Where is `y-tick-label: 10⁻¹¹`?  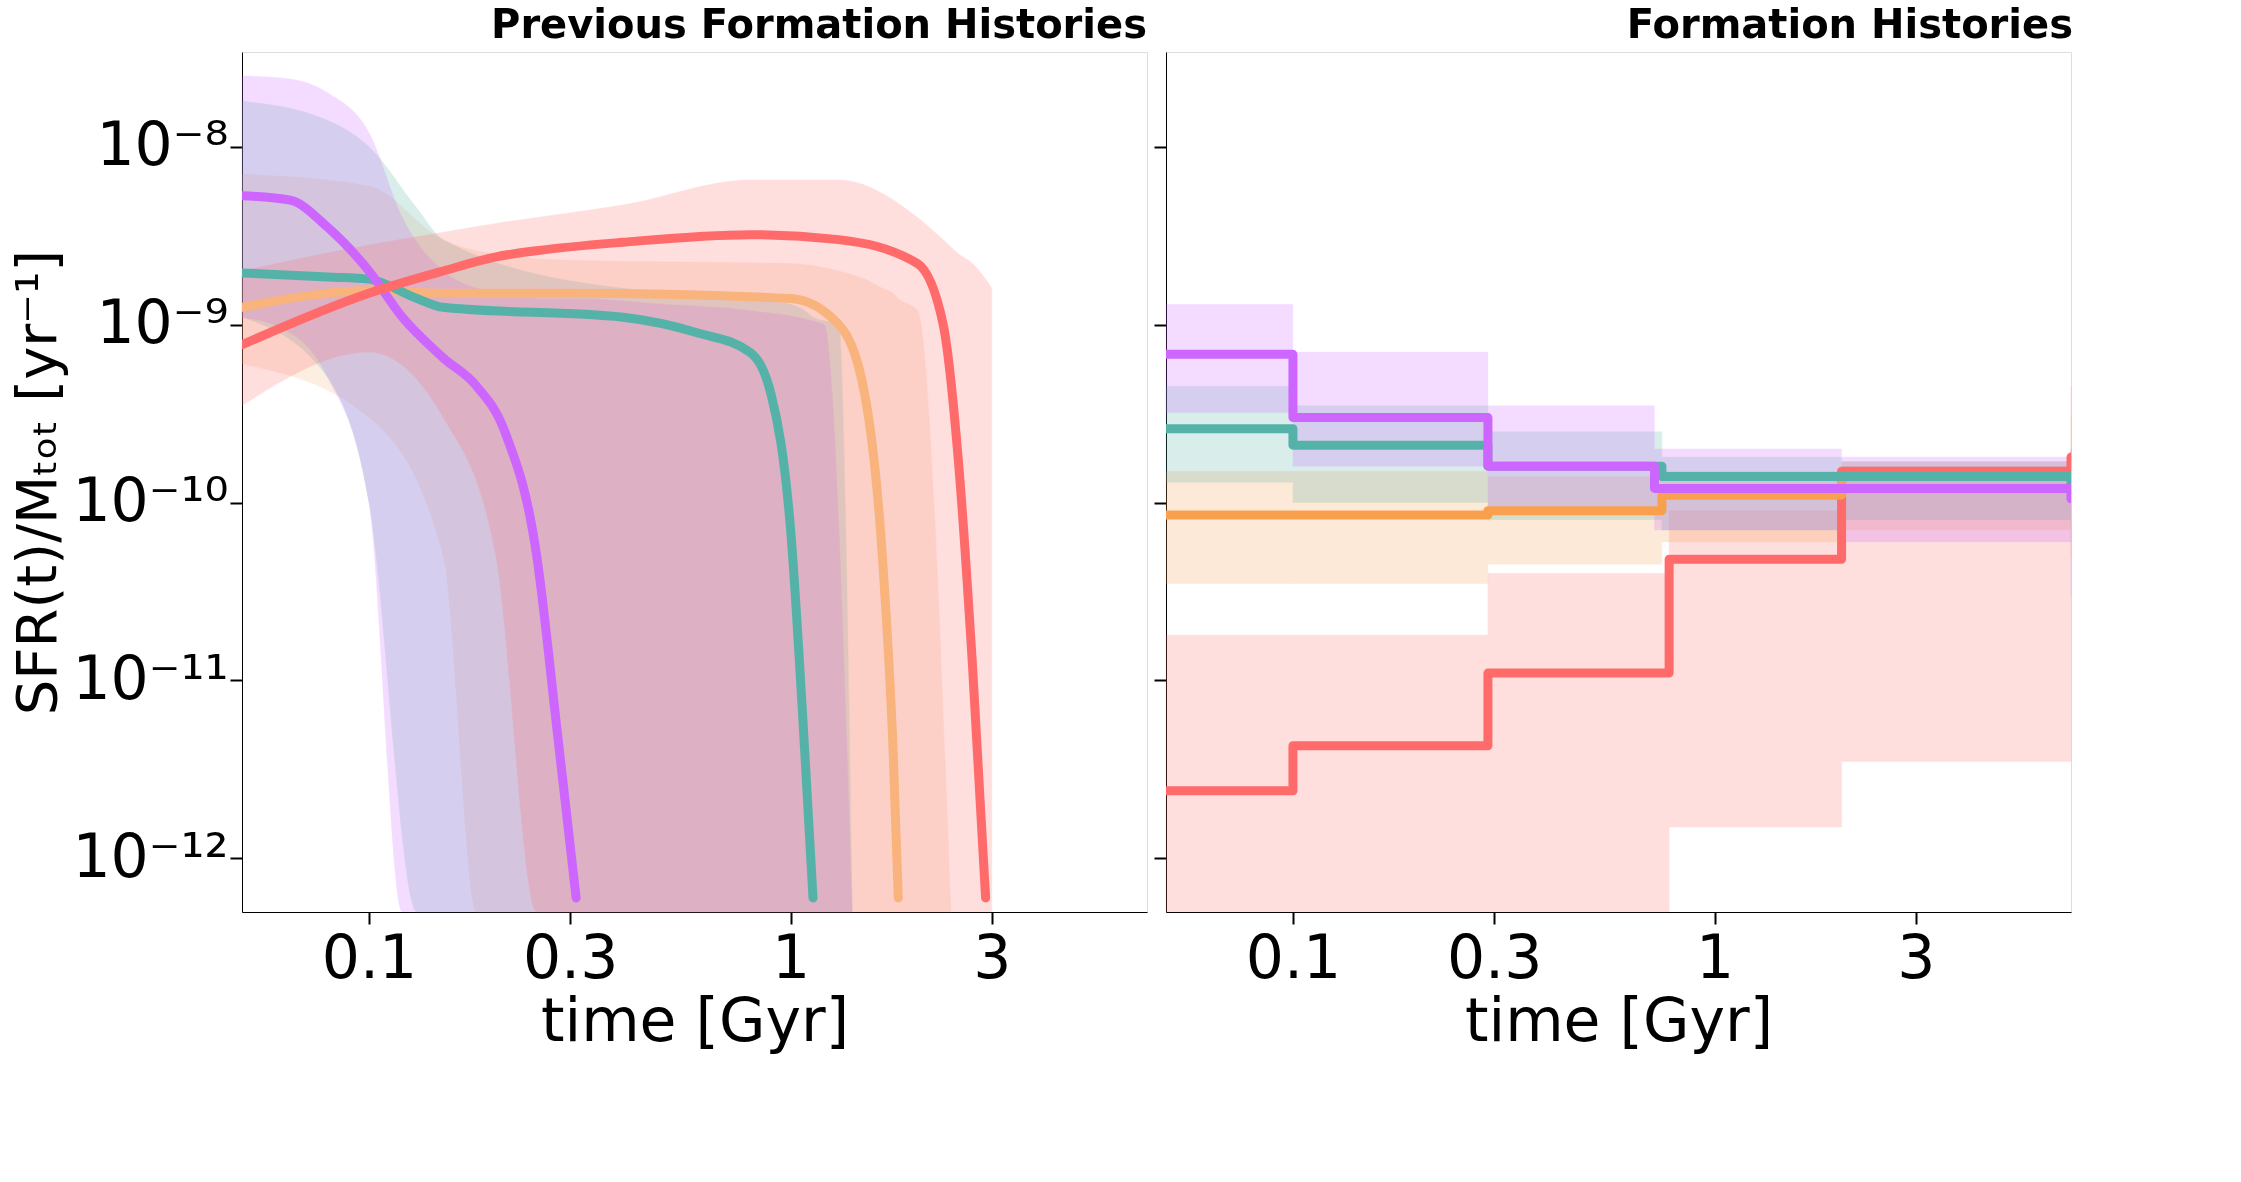
y-tick-label: 10⁻¹¹ is located at coordinates (150, 677).